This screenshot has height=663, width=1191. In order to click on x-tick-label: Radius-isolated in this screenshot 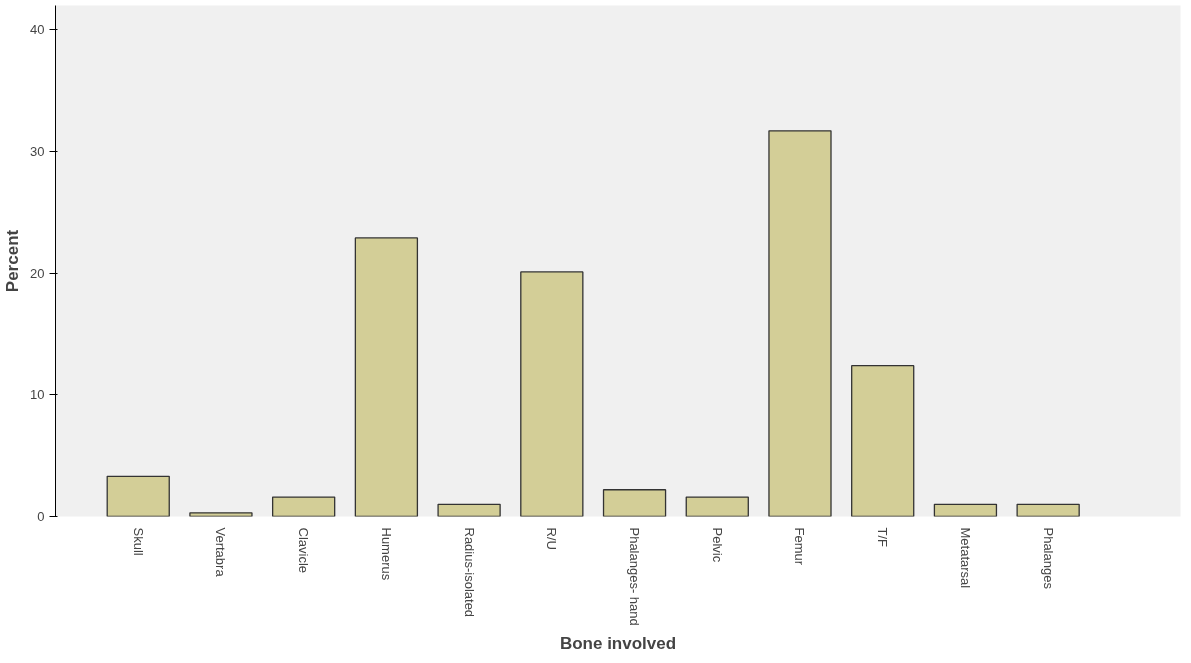, I will do `click(469, 572)`.